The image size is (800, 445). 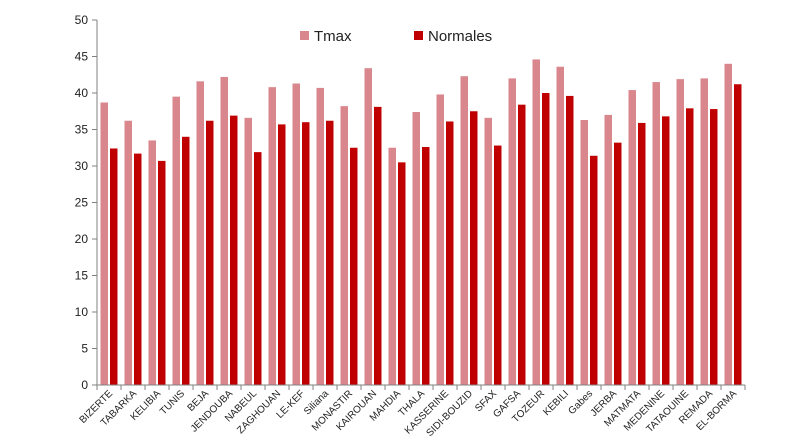 What do you see at coordinates (82, 276) in the screenshot?
I see `y-tick-label: 15` at bounding box center [82, 276].